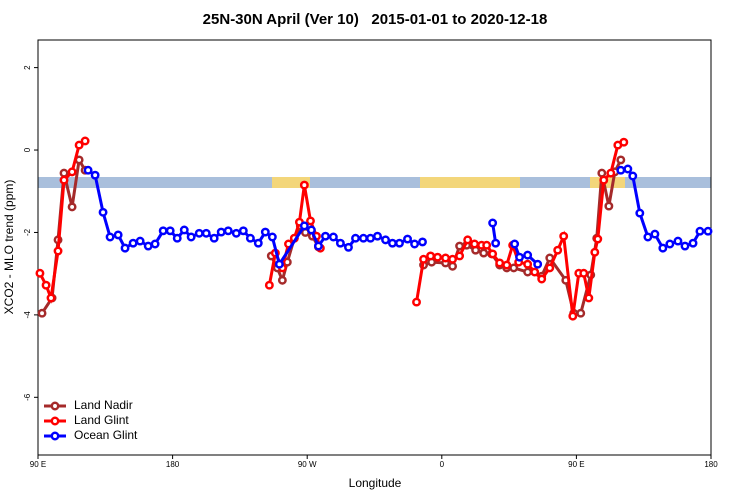 This screenshot has height=500, width=750. I want to click on x-axis-label: Longitude, so click(375, 483).